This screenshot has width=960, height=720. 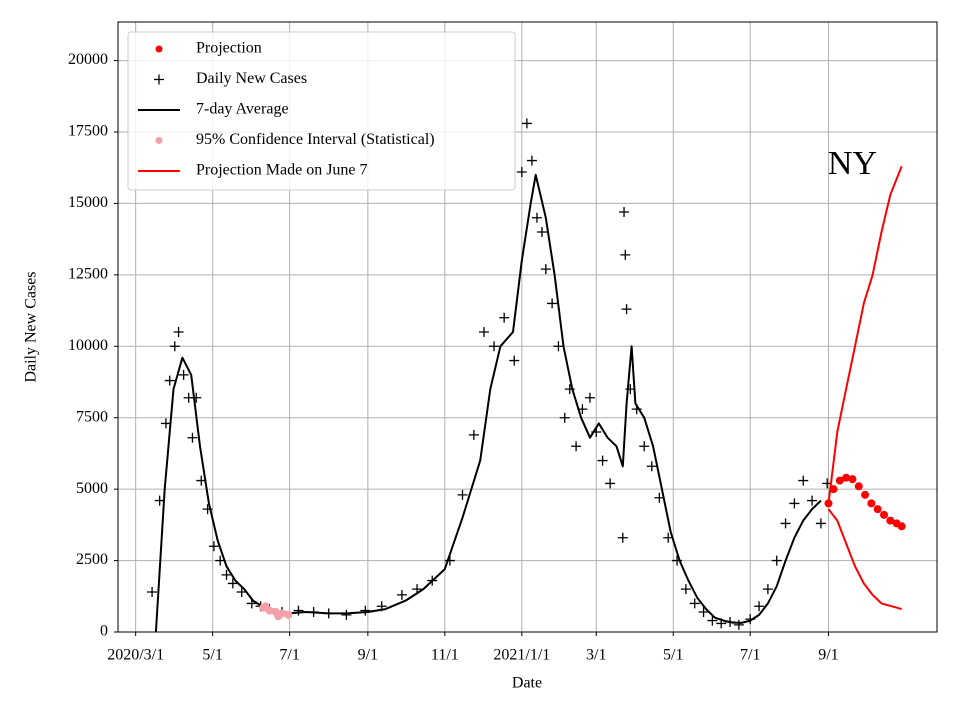 I want to click on legend-label: Daily New Cases, so click(x=251, y=78).